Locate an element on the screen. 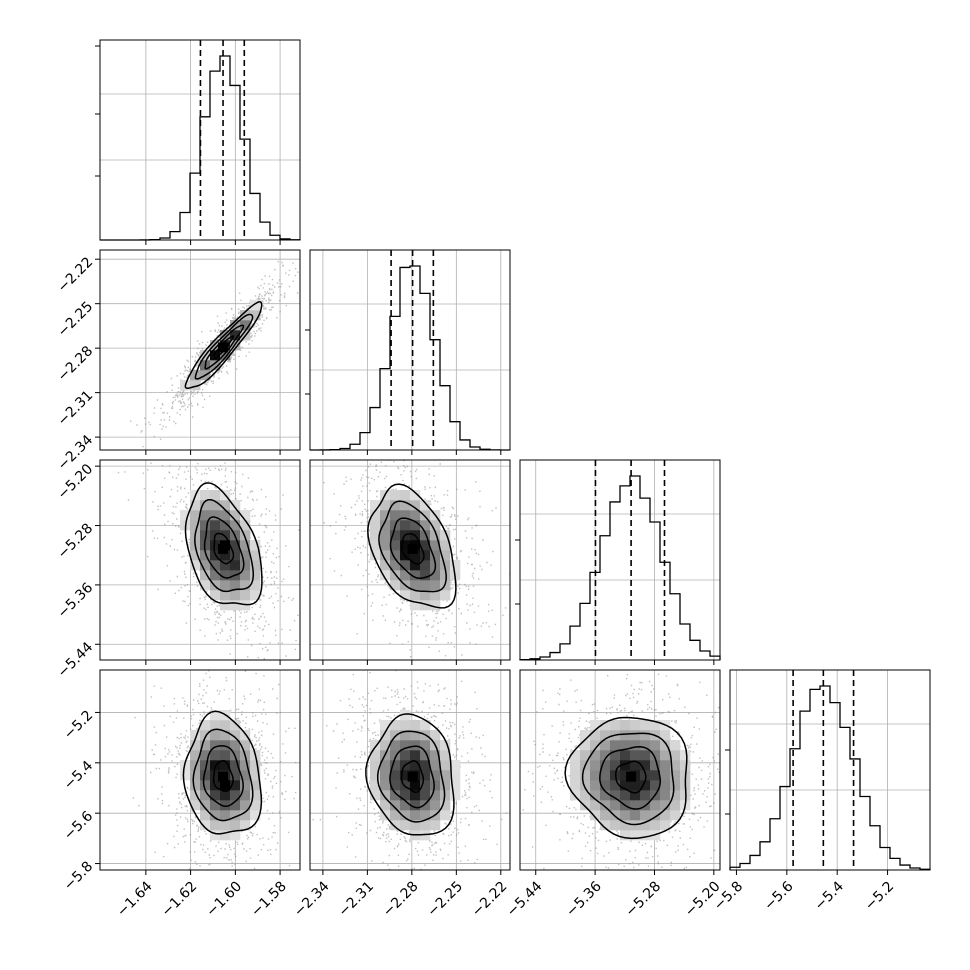  x-tick-label: −5.28 is located at coordinates (644, 899).